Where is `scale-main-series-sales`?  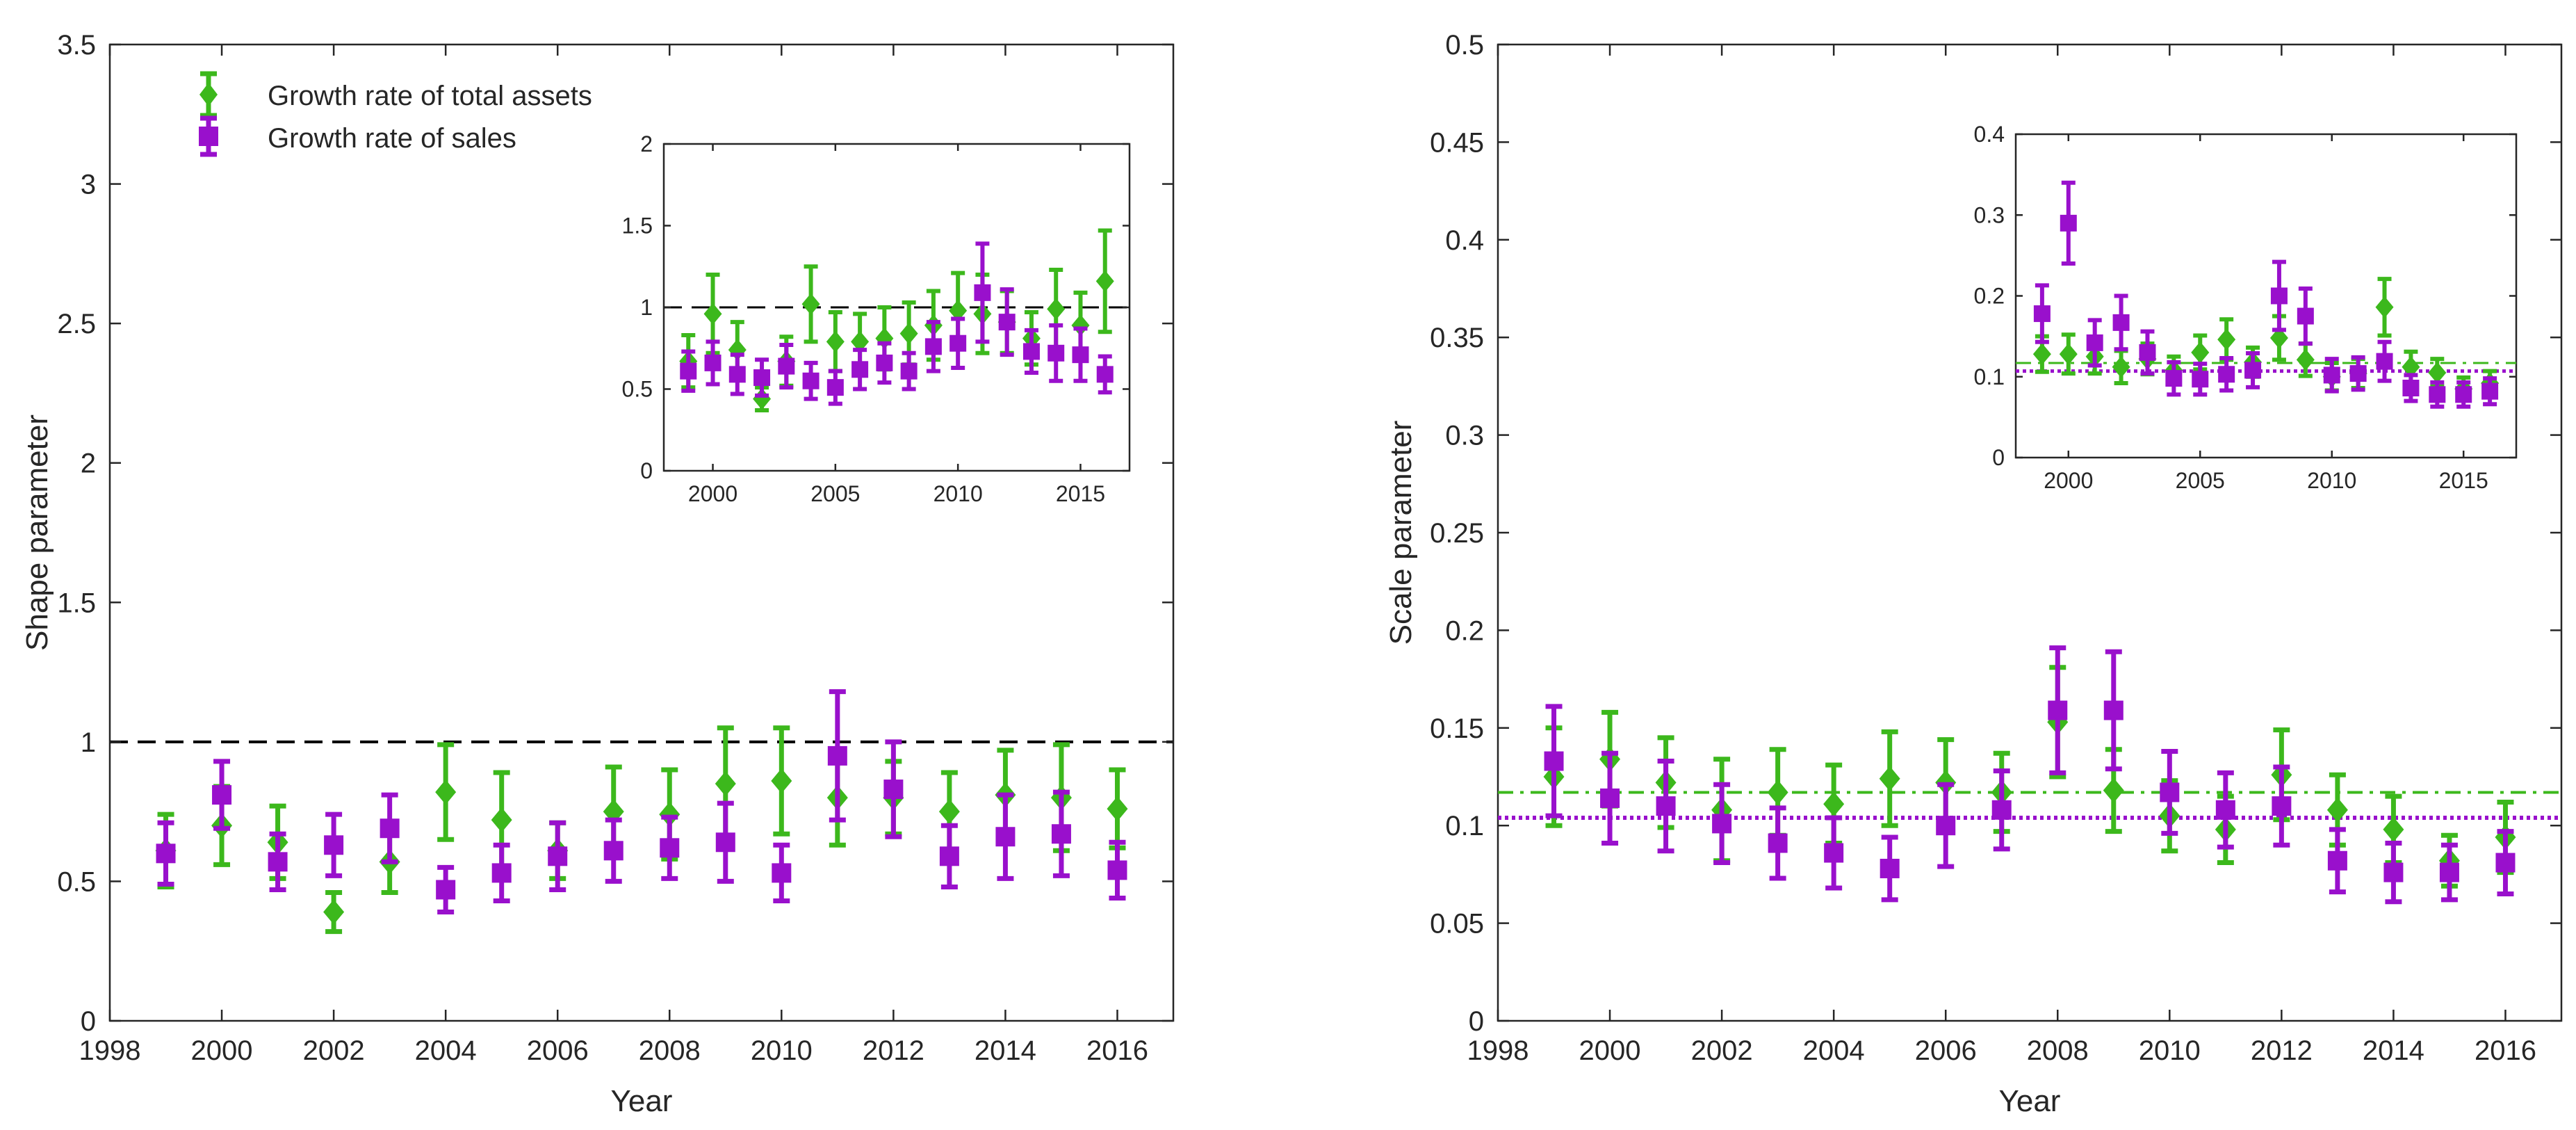
scale-main-series-sales is located at coordinates (2030, 775).